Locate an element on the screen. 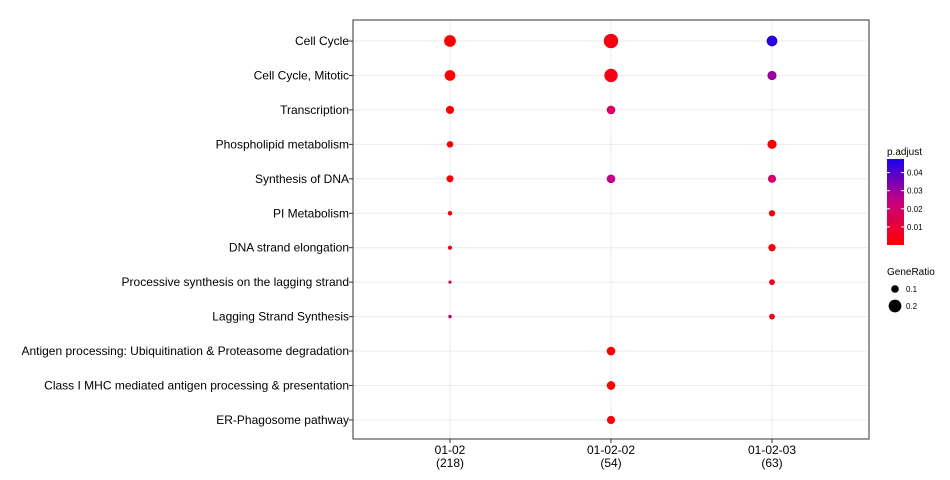  y-tick-label: ER-Phagosome pathway is located at coordinates (282, 420).